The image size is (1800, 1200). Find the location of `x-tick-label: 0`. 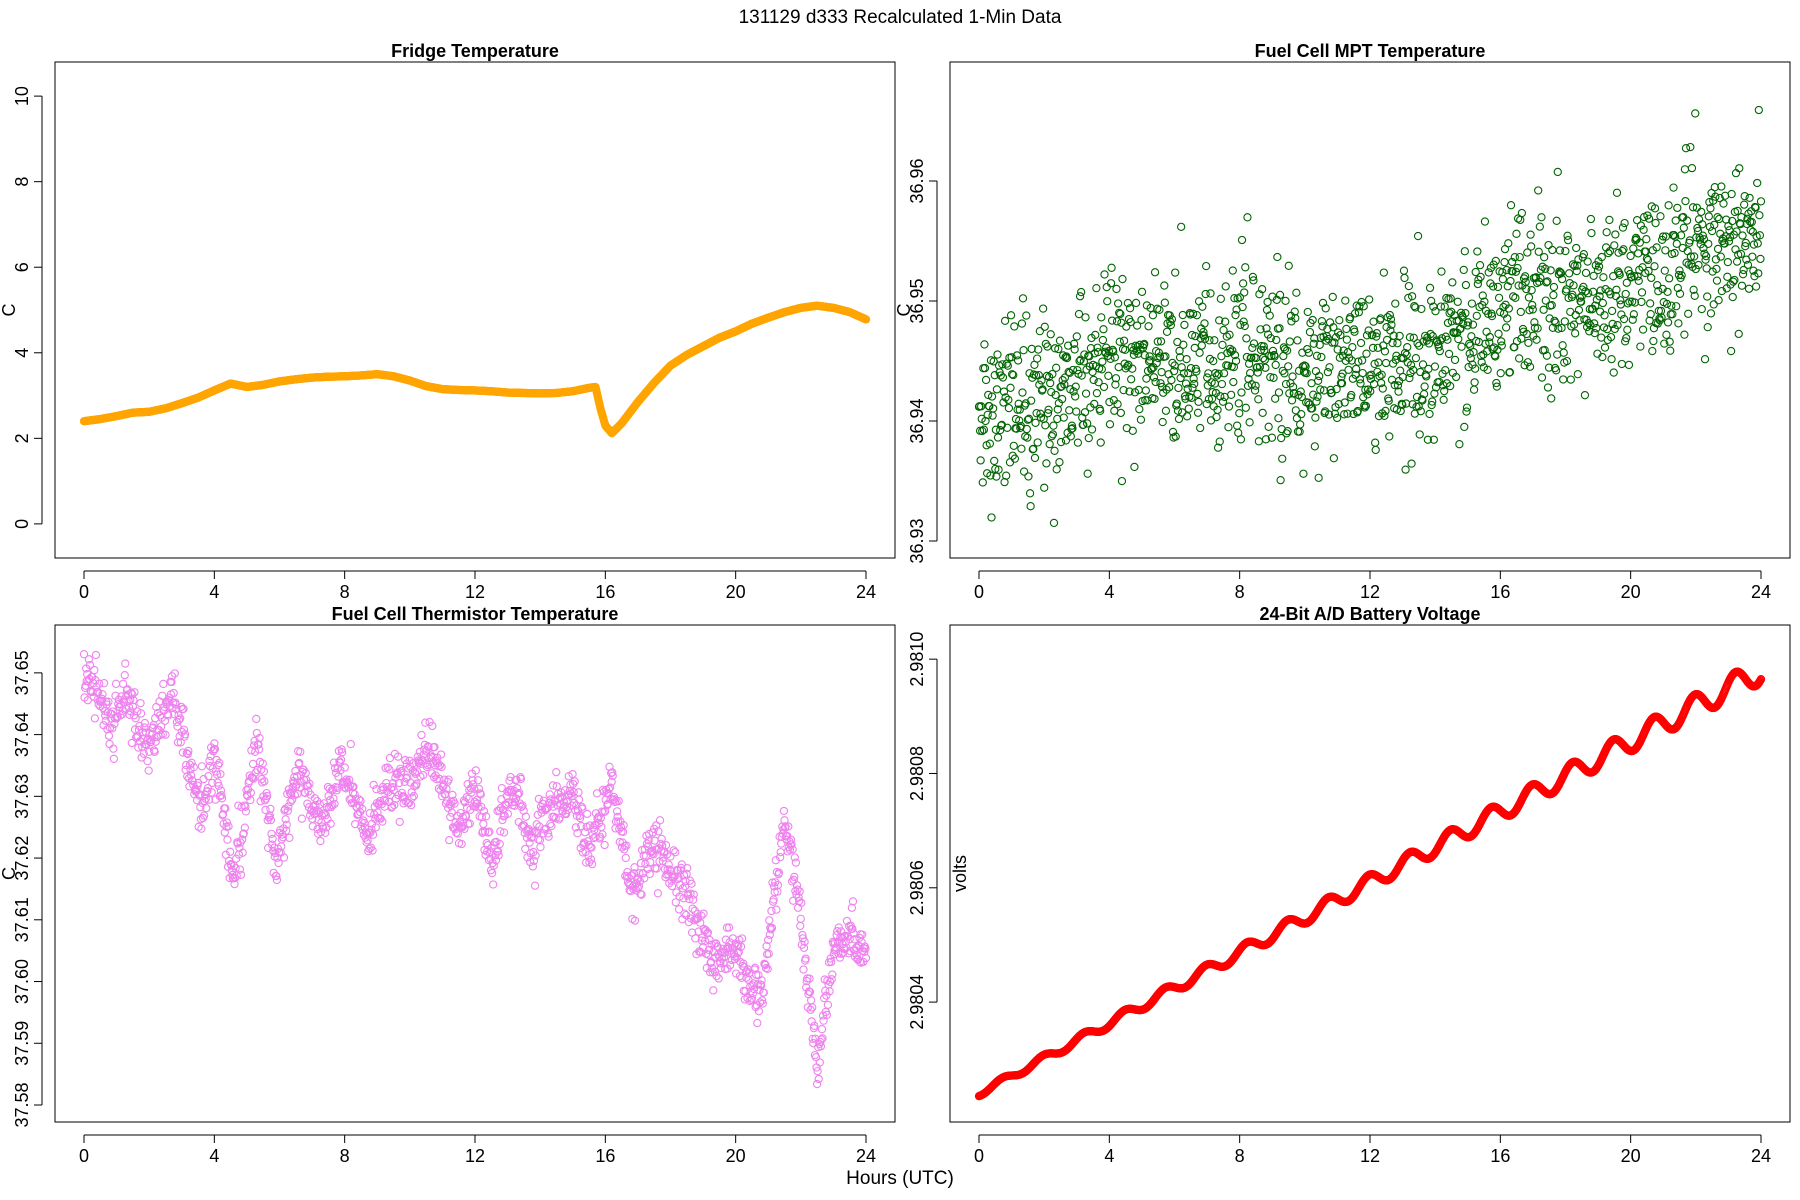

x-tick-label: 0 is located at coordinates (84, 1156).